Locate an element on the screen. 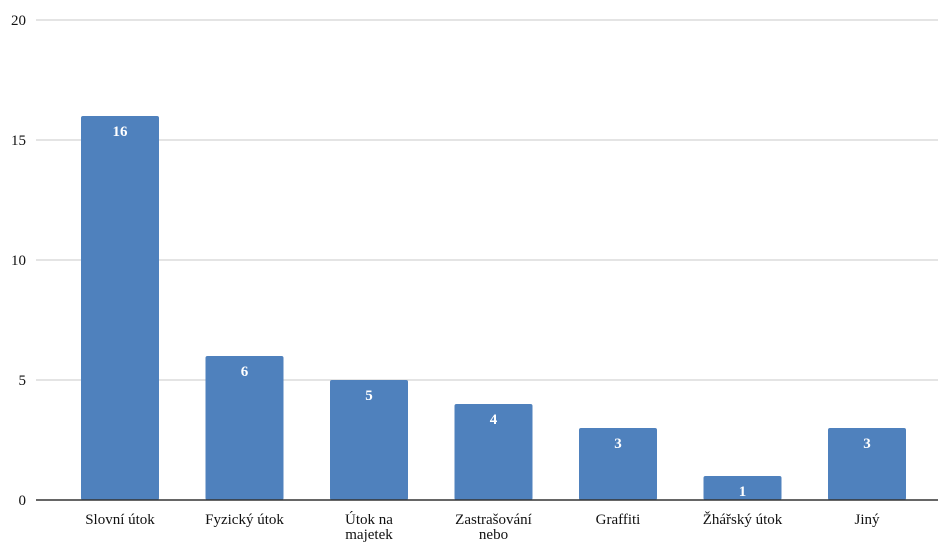 The width and height of the screenshot is (940, 543). data-label: 16 is located at coordinates (121, 132).